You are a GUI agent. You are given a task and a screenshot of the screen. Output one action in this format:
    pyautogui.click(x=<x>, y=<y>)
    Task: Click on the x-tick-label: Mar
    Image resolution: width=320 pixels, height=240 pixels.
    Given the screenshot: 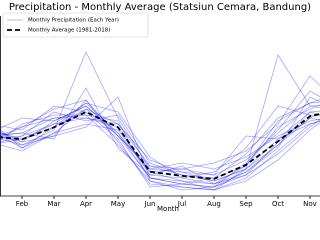 What is the action you would take?
    pyautogui.click(x=53, y=204)
    